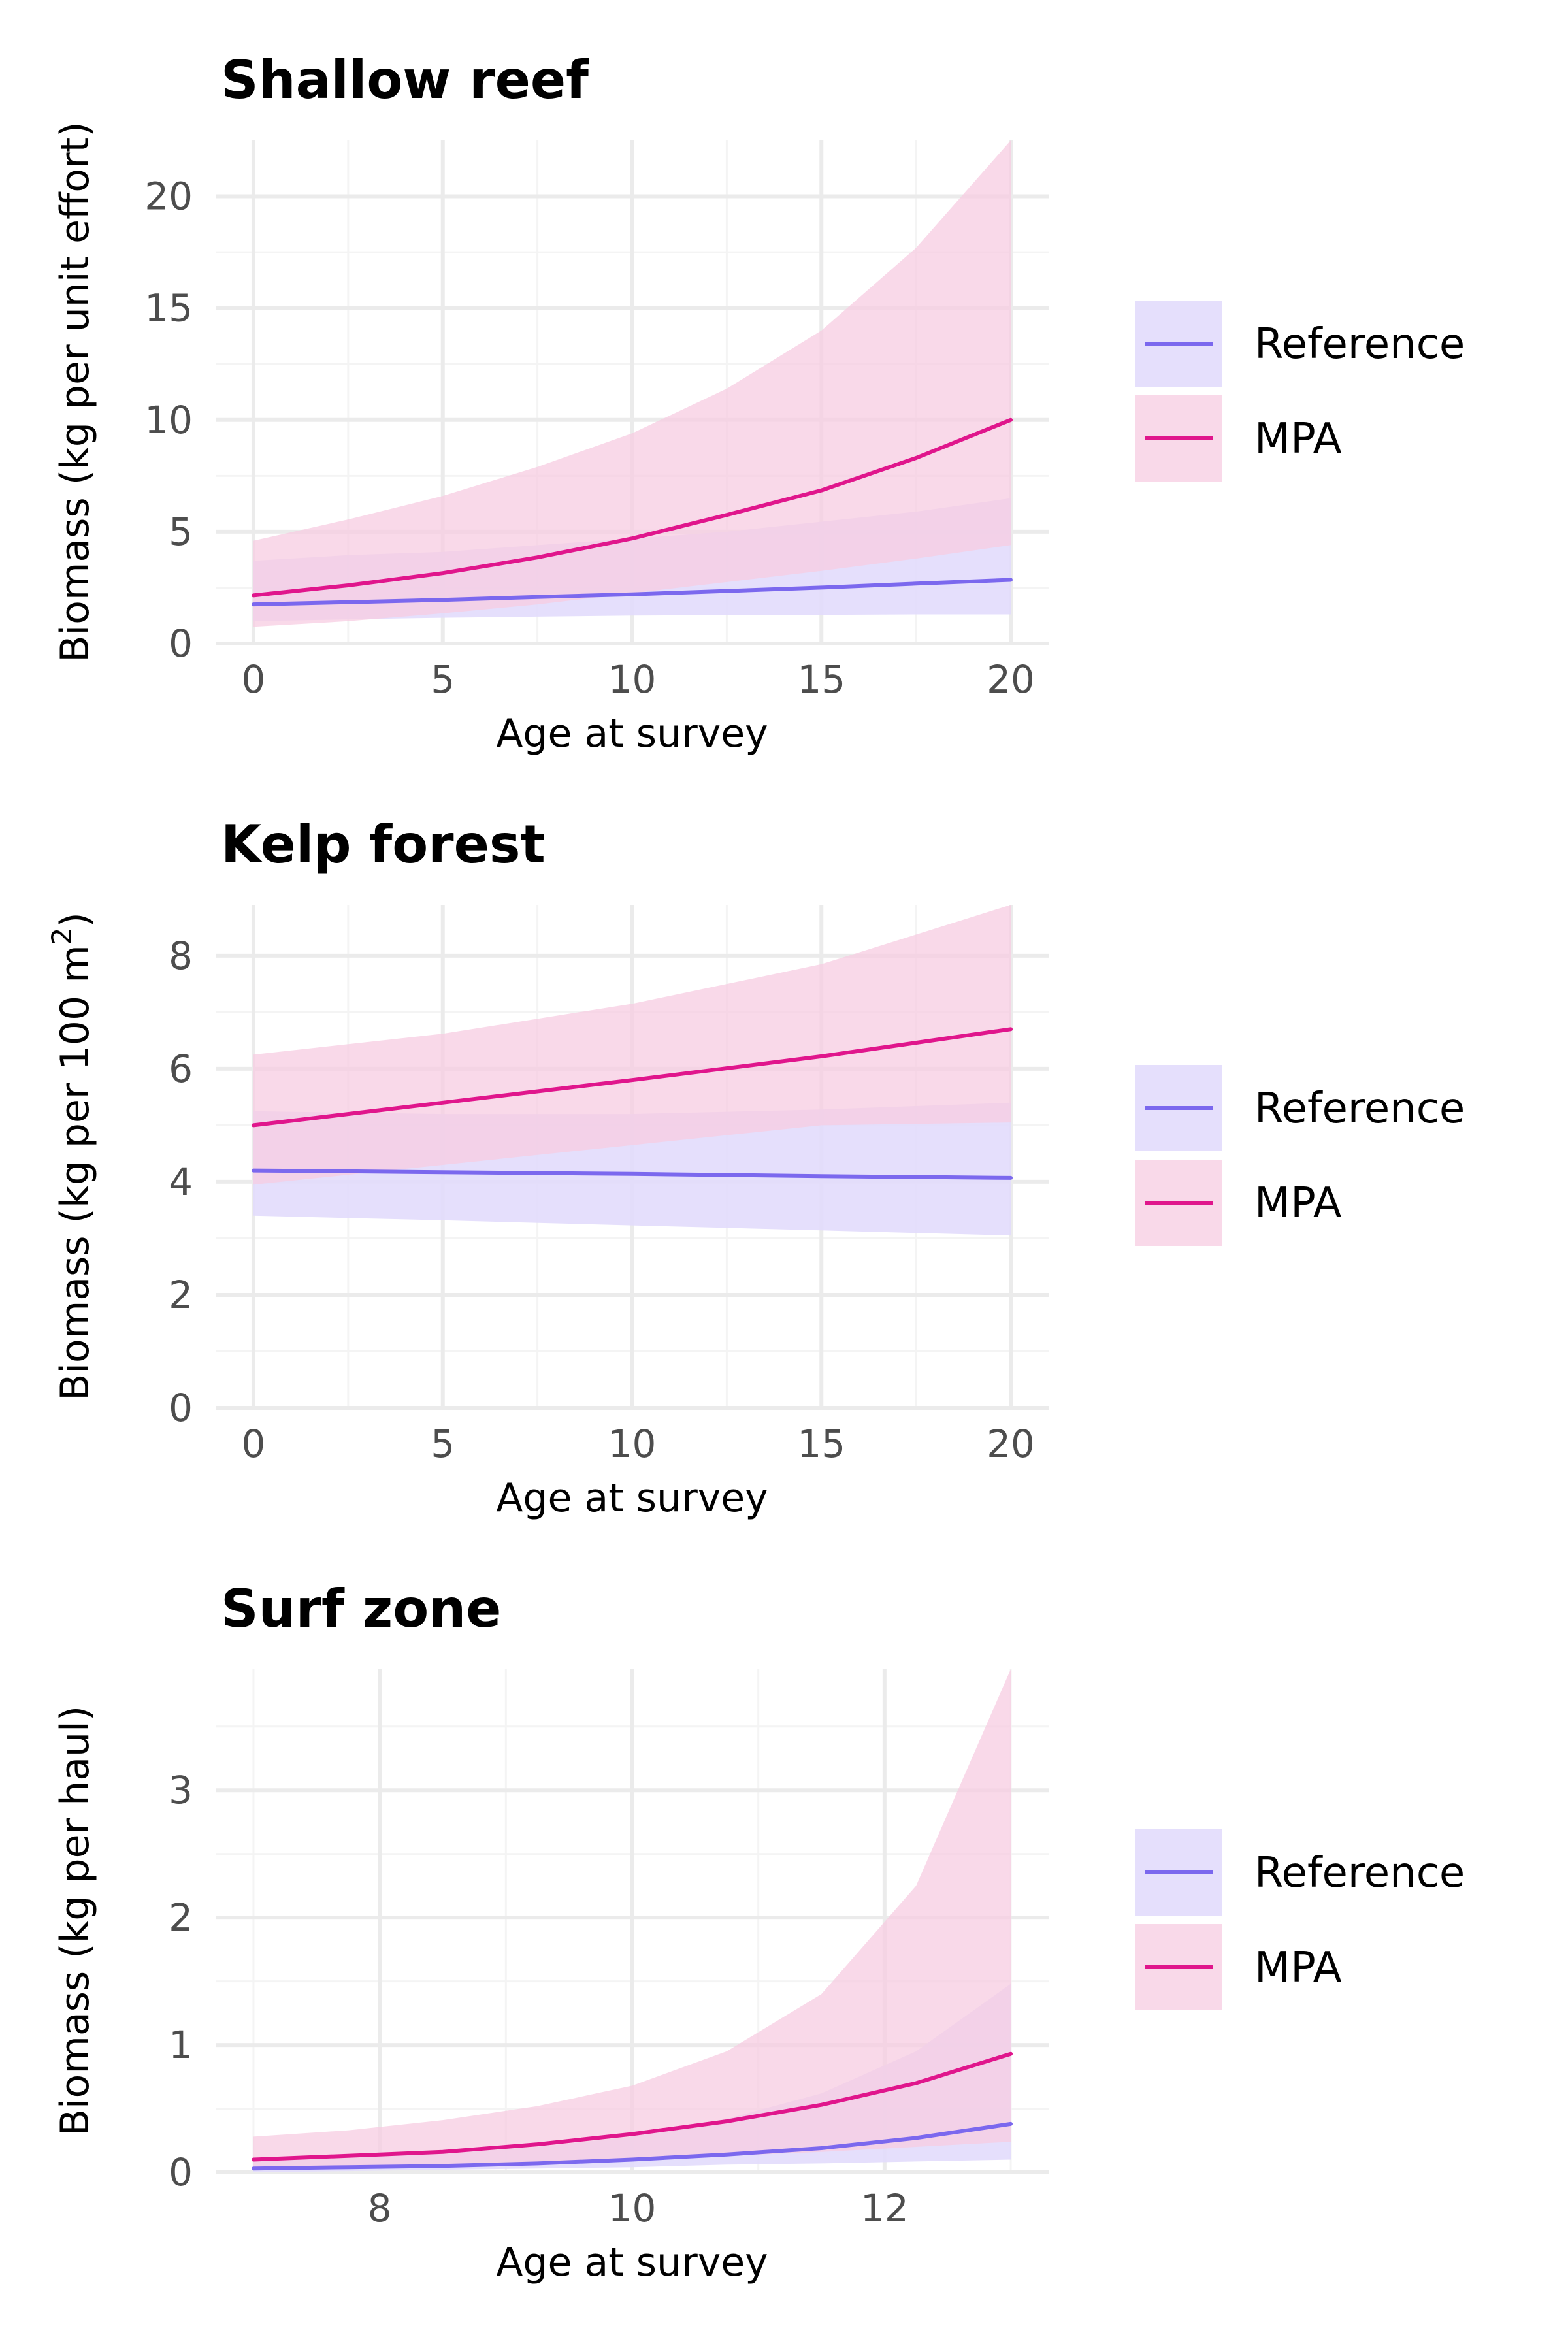 The width and height of the screenshot is (1568, 2352). I want to click on chart-title: Surf zone, so click(361, 1608).